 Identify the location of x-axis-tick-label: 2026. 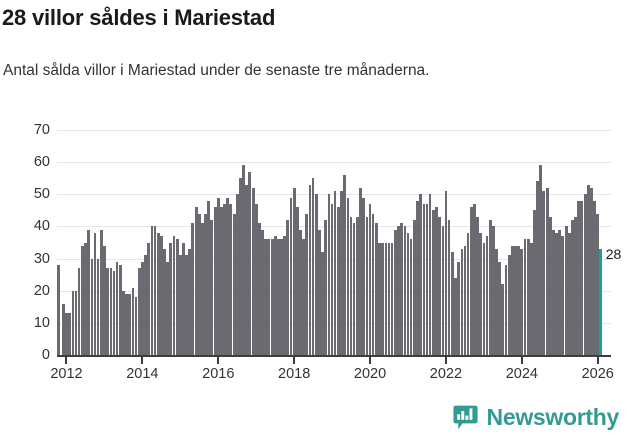
(597, 374).